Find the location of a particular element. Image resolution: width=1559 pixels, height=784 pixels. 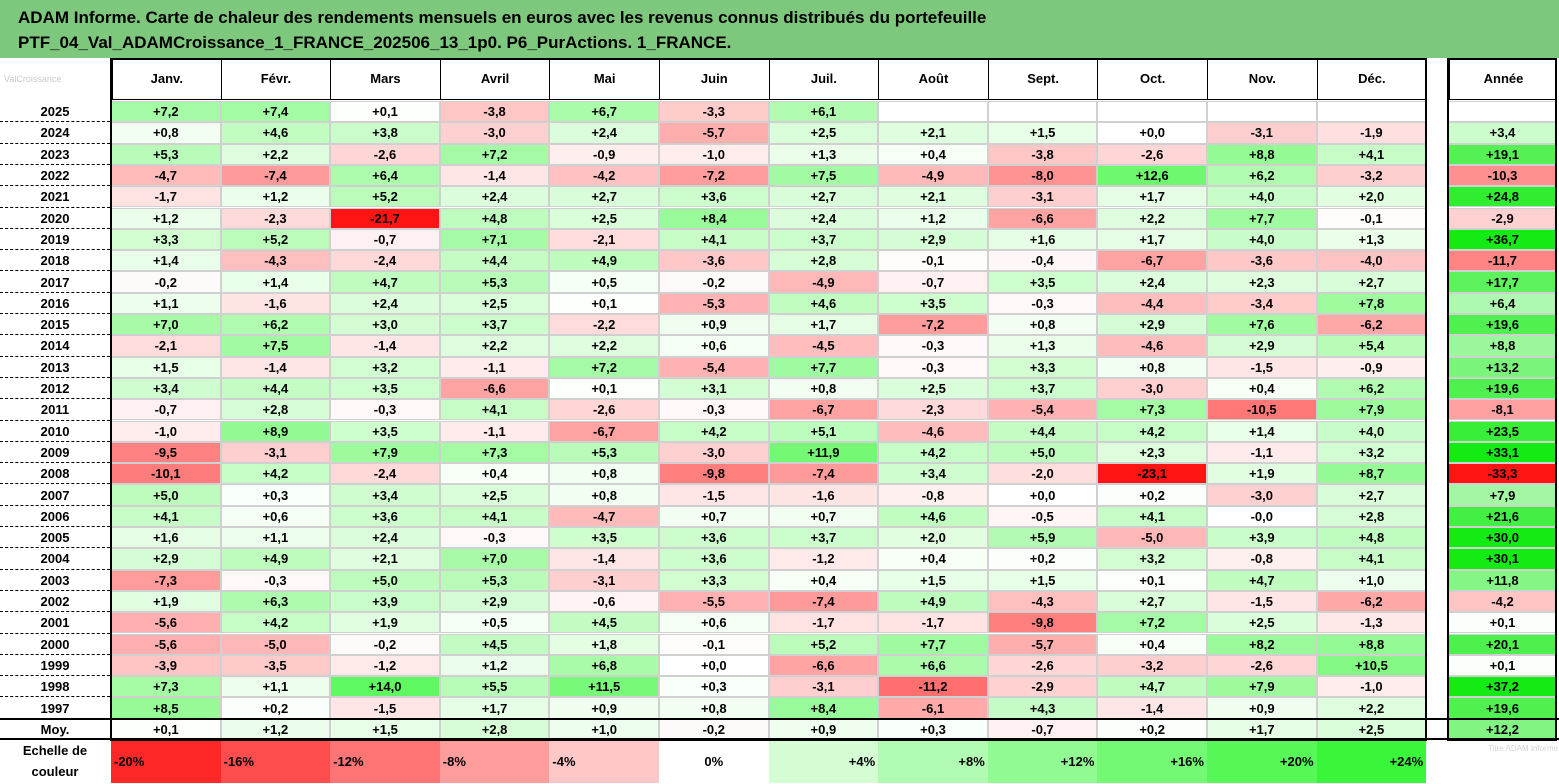

heatmap-cell: -5,3 is located at coordinates (714, 303).